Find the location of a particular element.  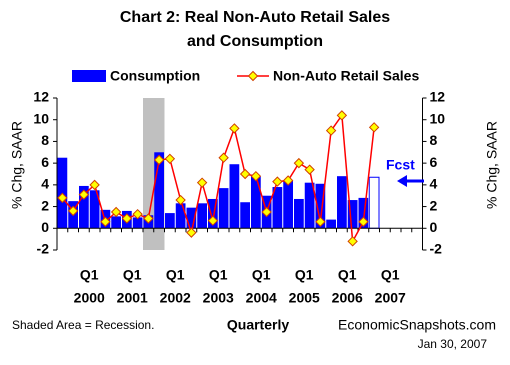

y-tick-label: 12 is located at coordinates (41, 97).